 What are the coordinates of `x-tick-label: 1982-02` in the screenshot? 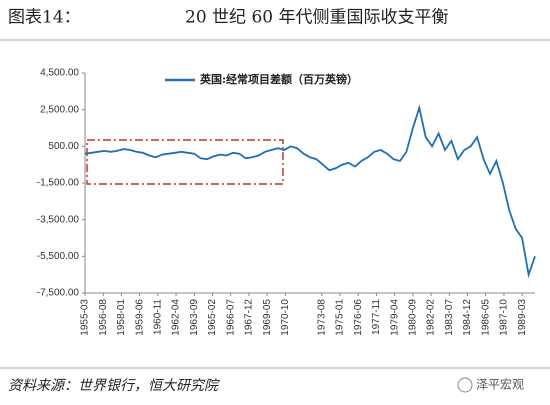 It's located at (431, 317).